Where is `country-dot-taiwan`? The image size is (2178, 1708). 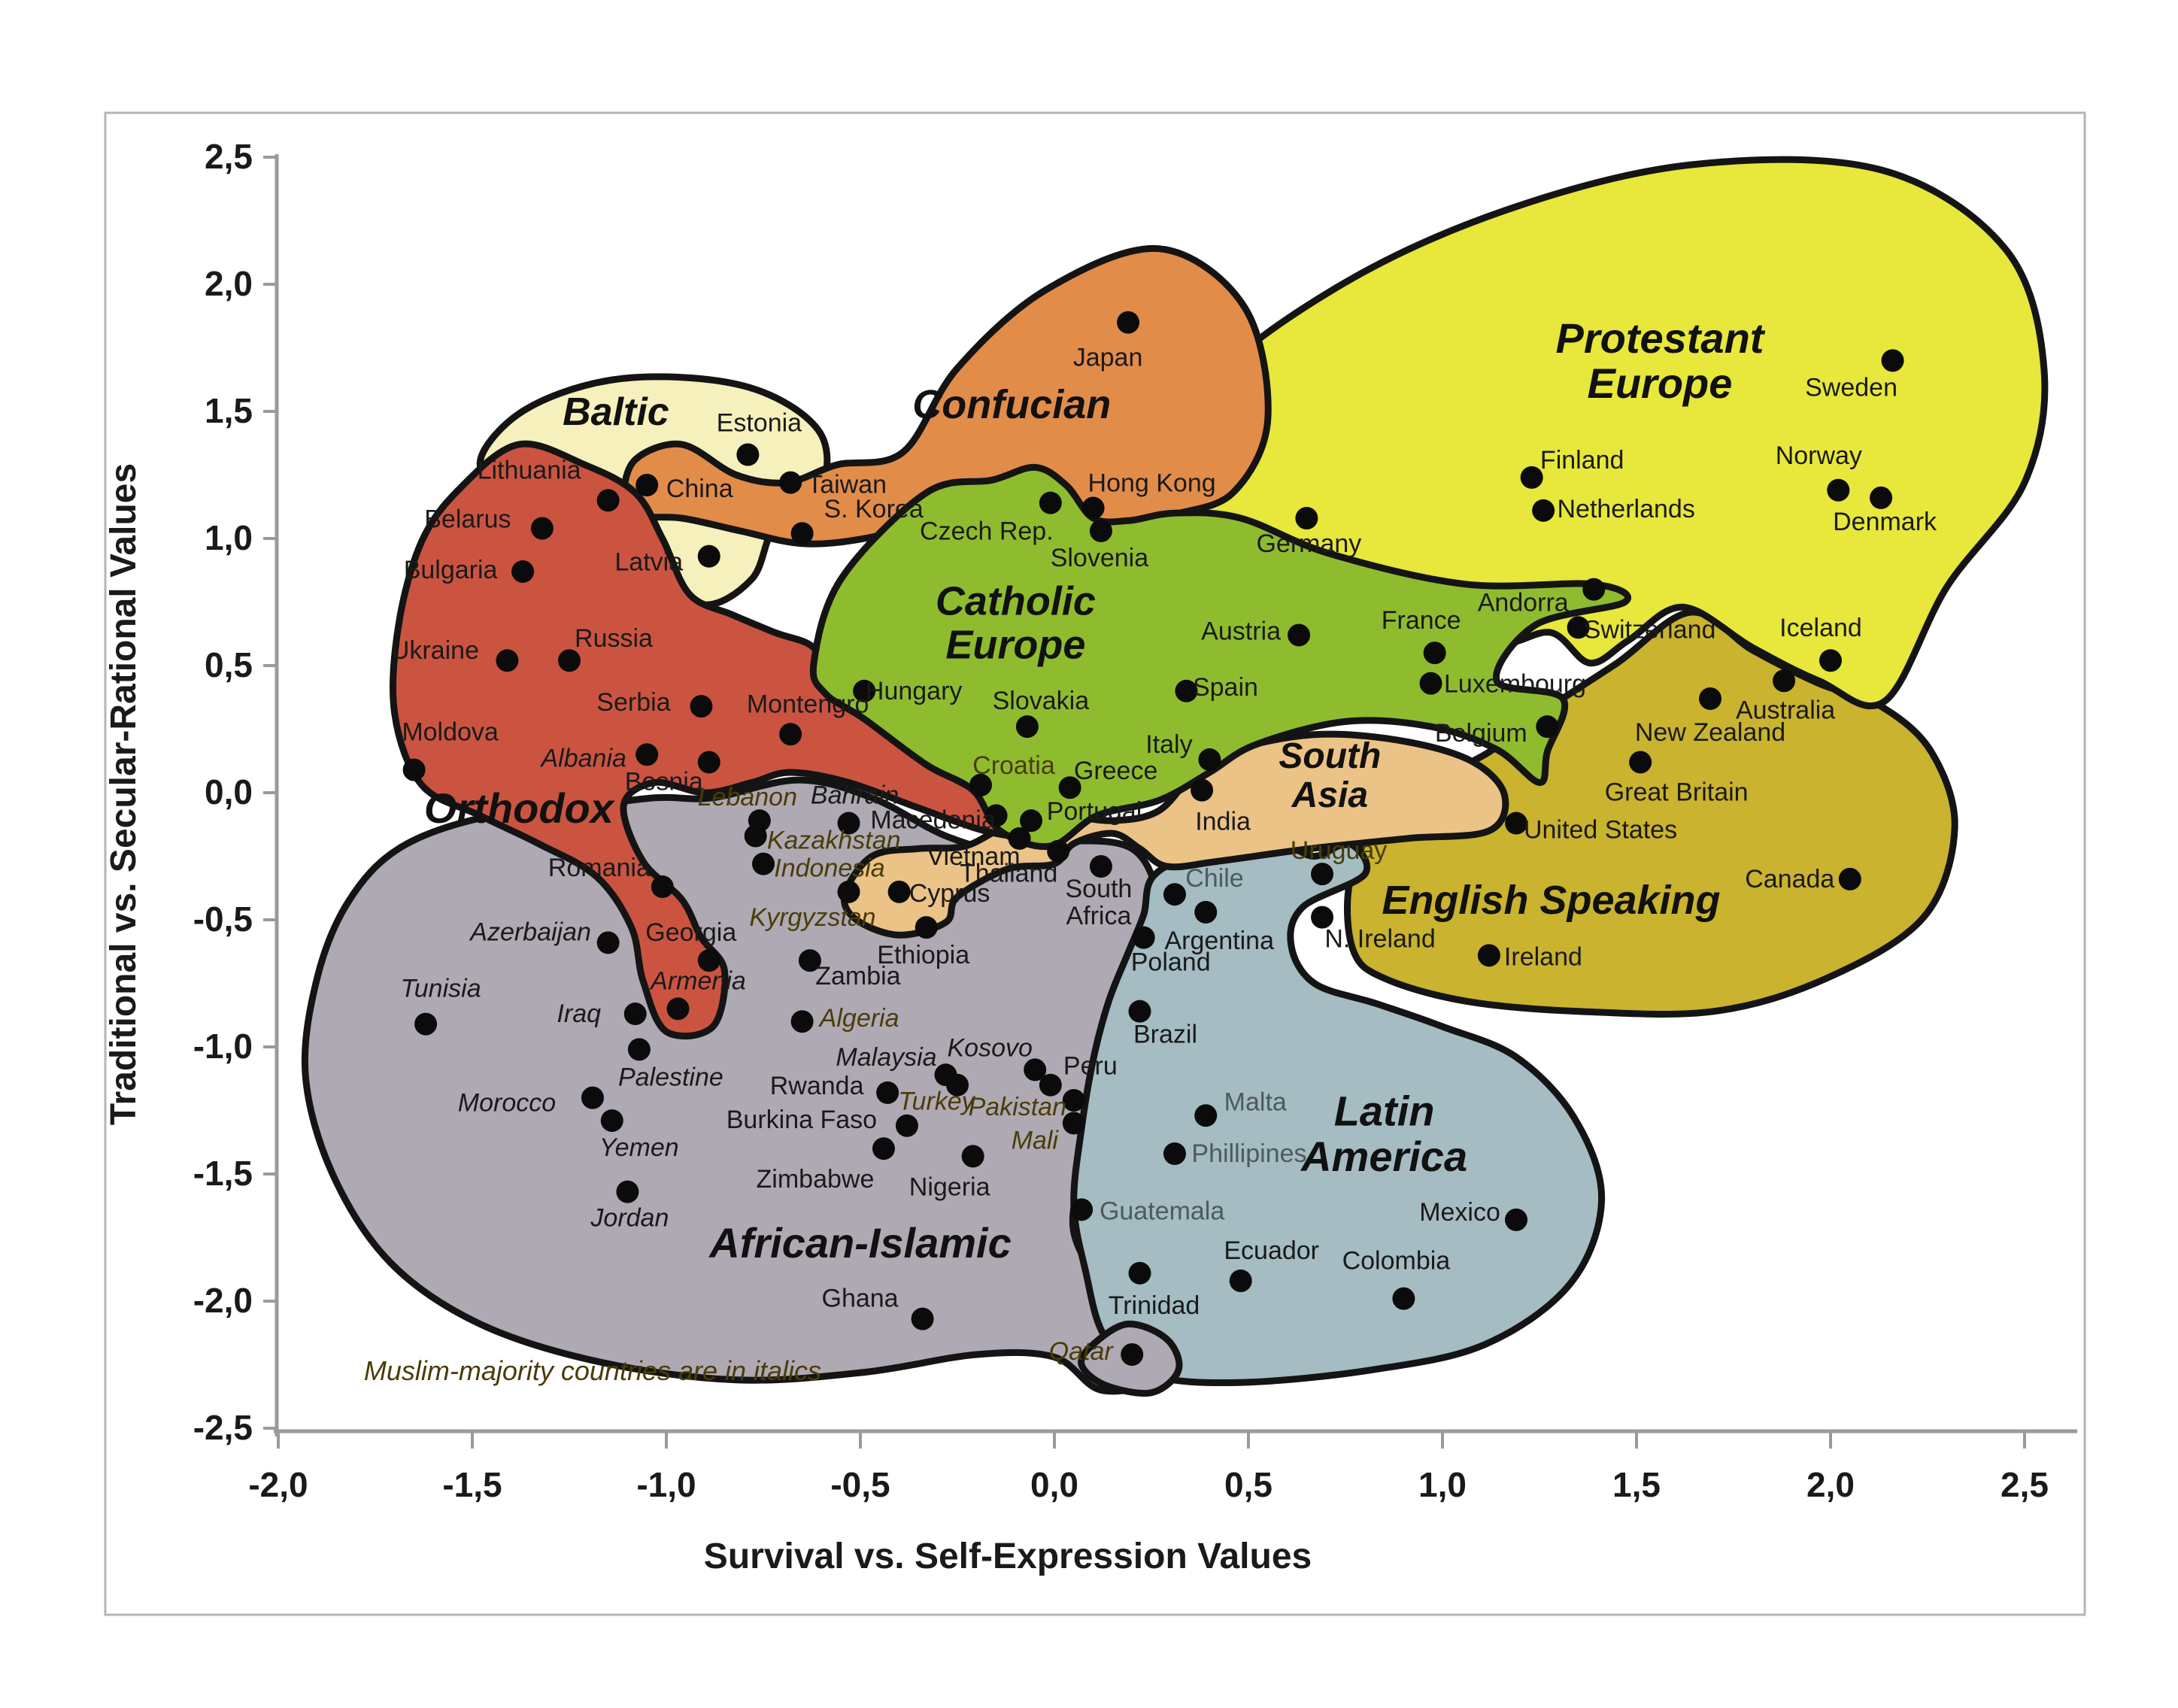
country-dot-taiwan is located at coordinates (790, 483).